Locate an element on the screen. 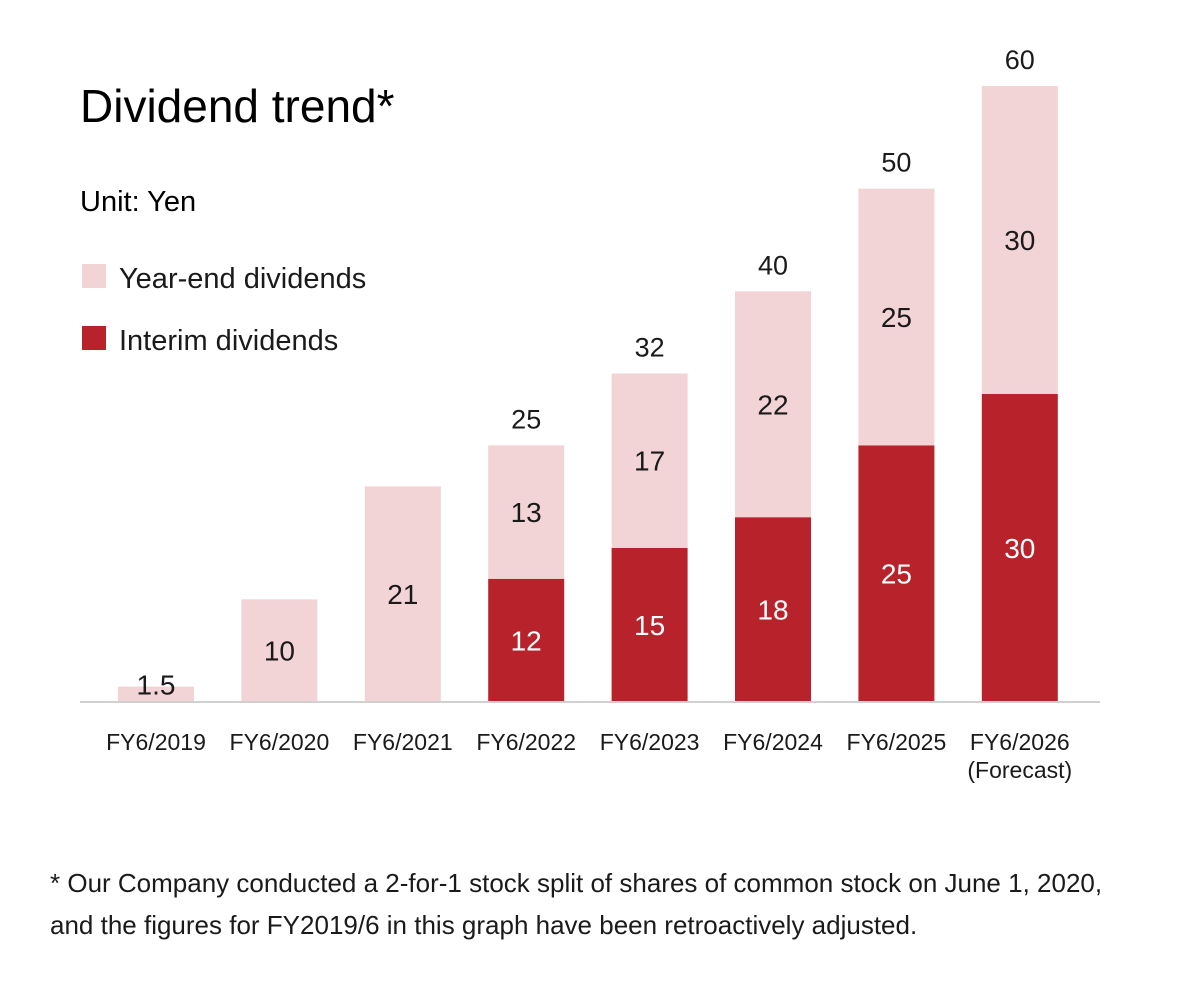 The height and width of the screenshot is (996, 1180). segment-label: 21 is located at coordinates (402, 594).